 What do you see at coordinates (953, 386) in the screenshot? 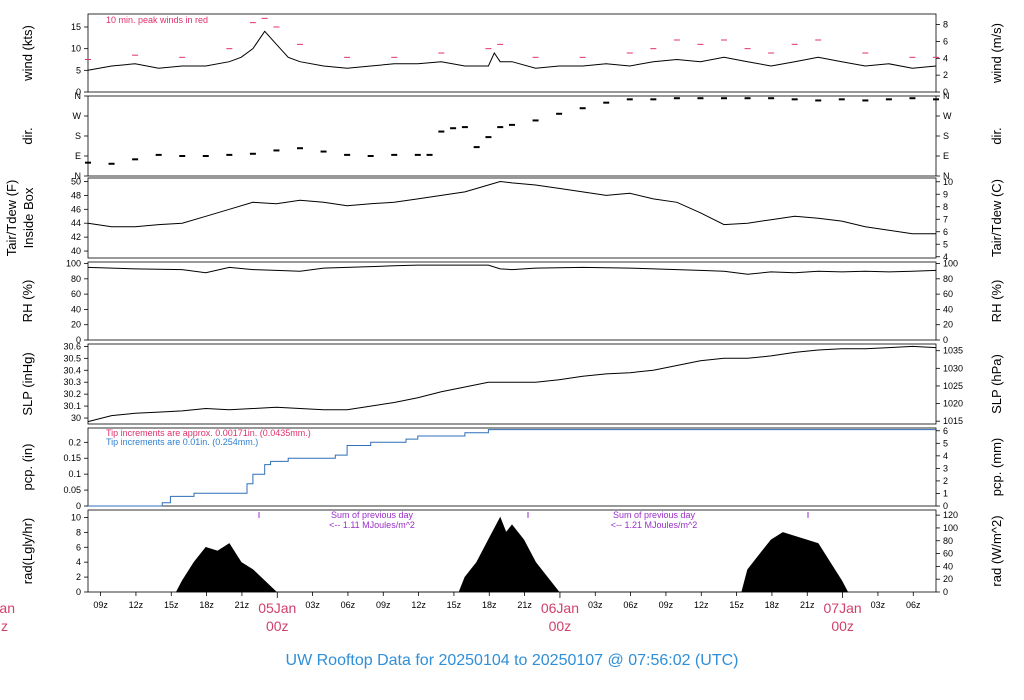
I see `ytick-right-label: 1025` at bounding box center [953, 386].